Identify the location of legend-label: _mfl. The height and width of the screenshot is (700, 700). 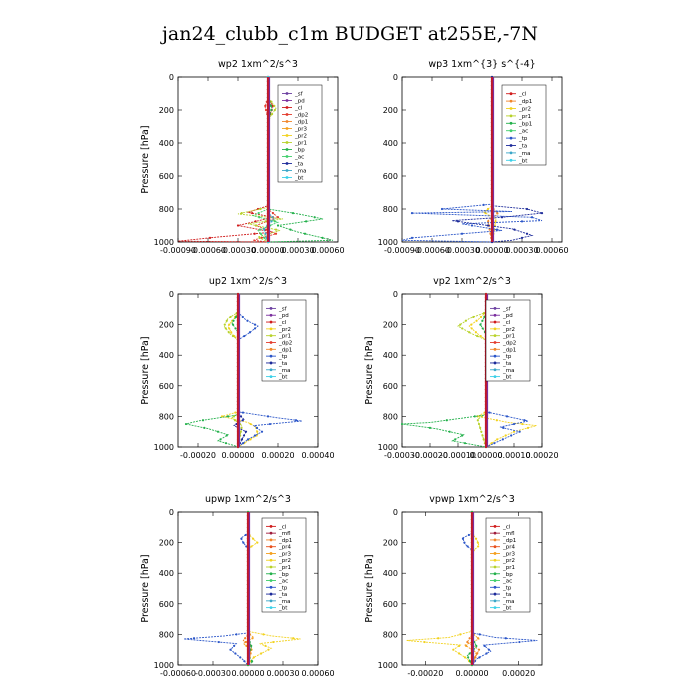
(284, 534).